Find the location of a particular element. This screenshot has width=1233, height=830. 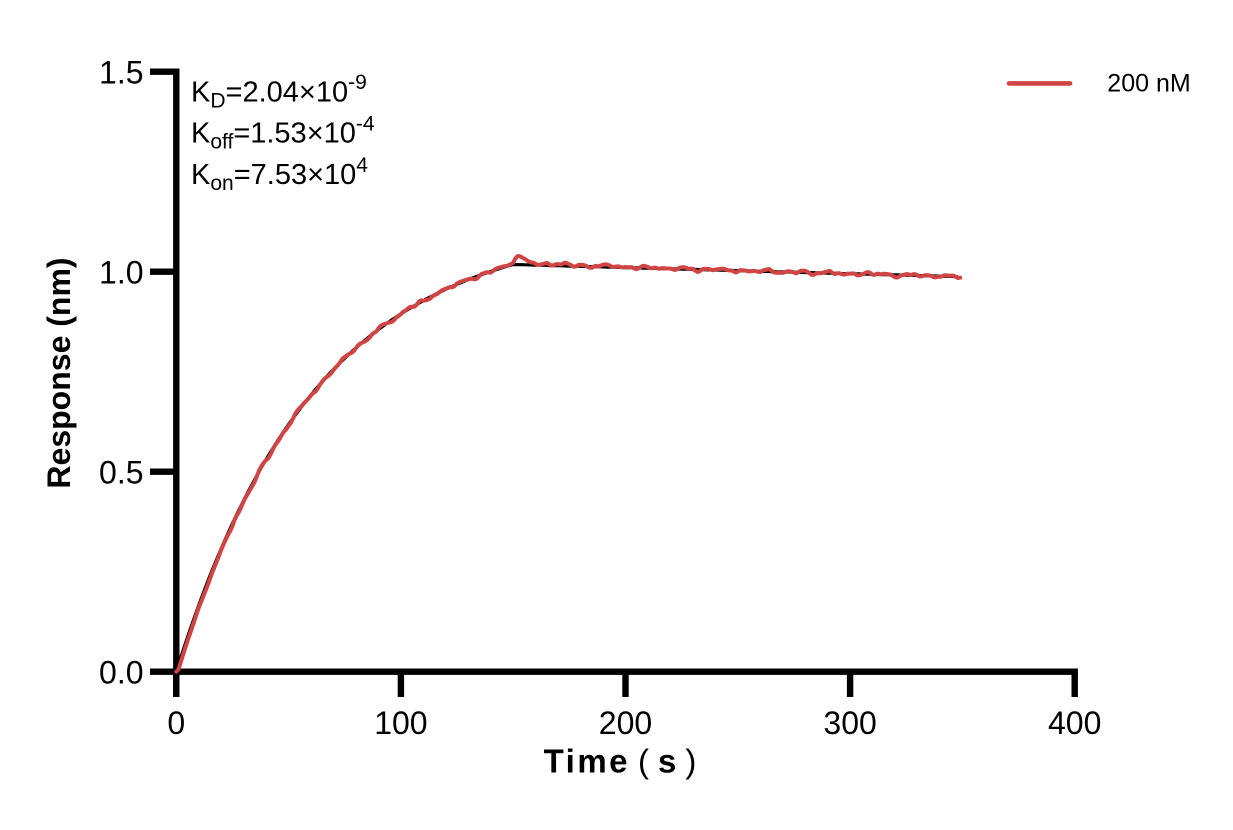

svg-text: Kon=7.53×104 is located at coordinates (279, 174).